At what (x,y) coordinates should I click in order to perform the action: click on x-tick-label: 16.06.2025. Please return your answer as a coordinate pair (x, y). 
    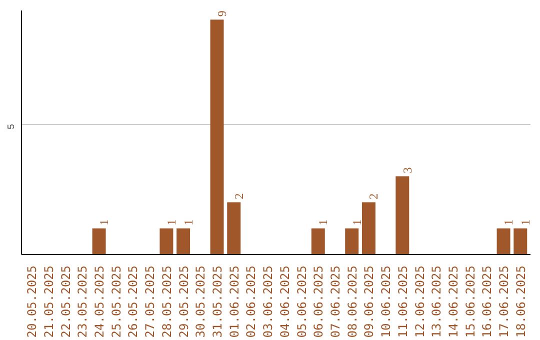
    Looking at the image, I should click on (487, 301).